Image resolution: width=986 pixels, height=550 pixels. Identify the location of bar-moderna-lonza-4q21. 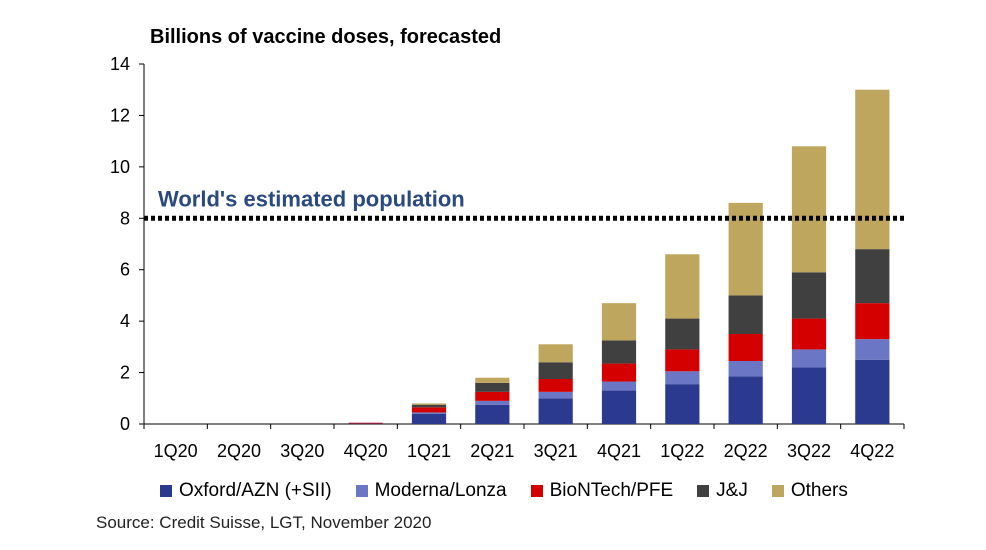
(619, 386).